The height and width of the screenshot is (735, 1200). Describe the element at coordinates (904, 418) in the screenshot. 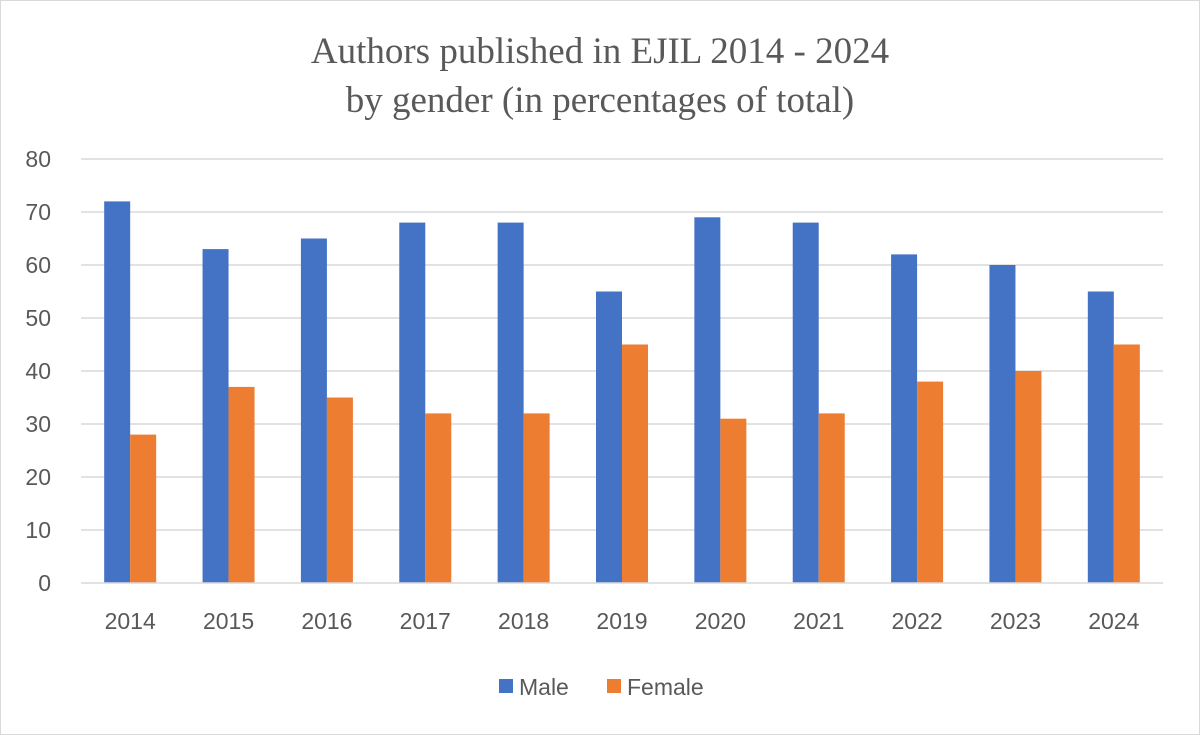

I see `bar-male-2022` at that location.